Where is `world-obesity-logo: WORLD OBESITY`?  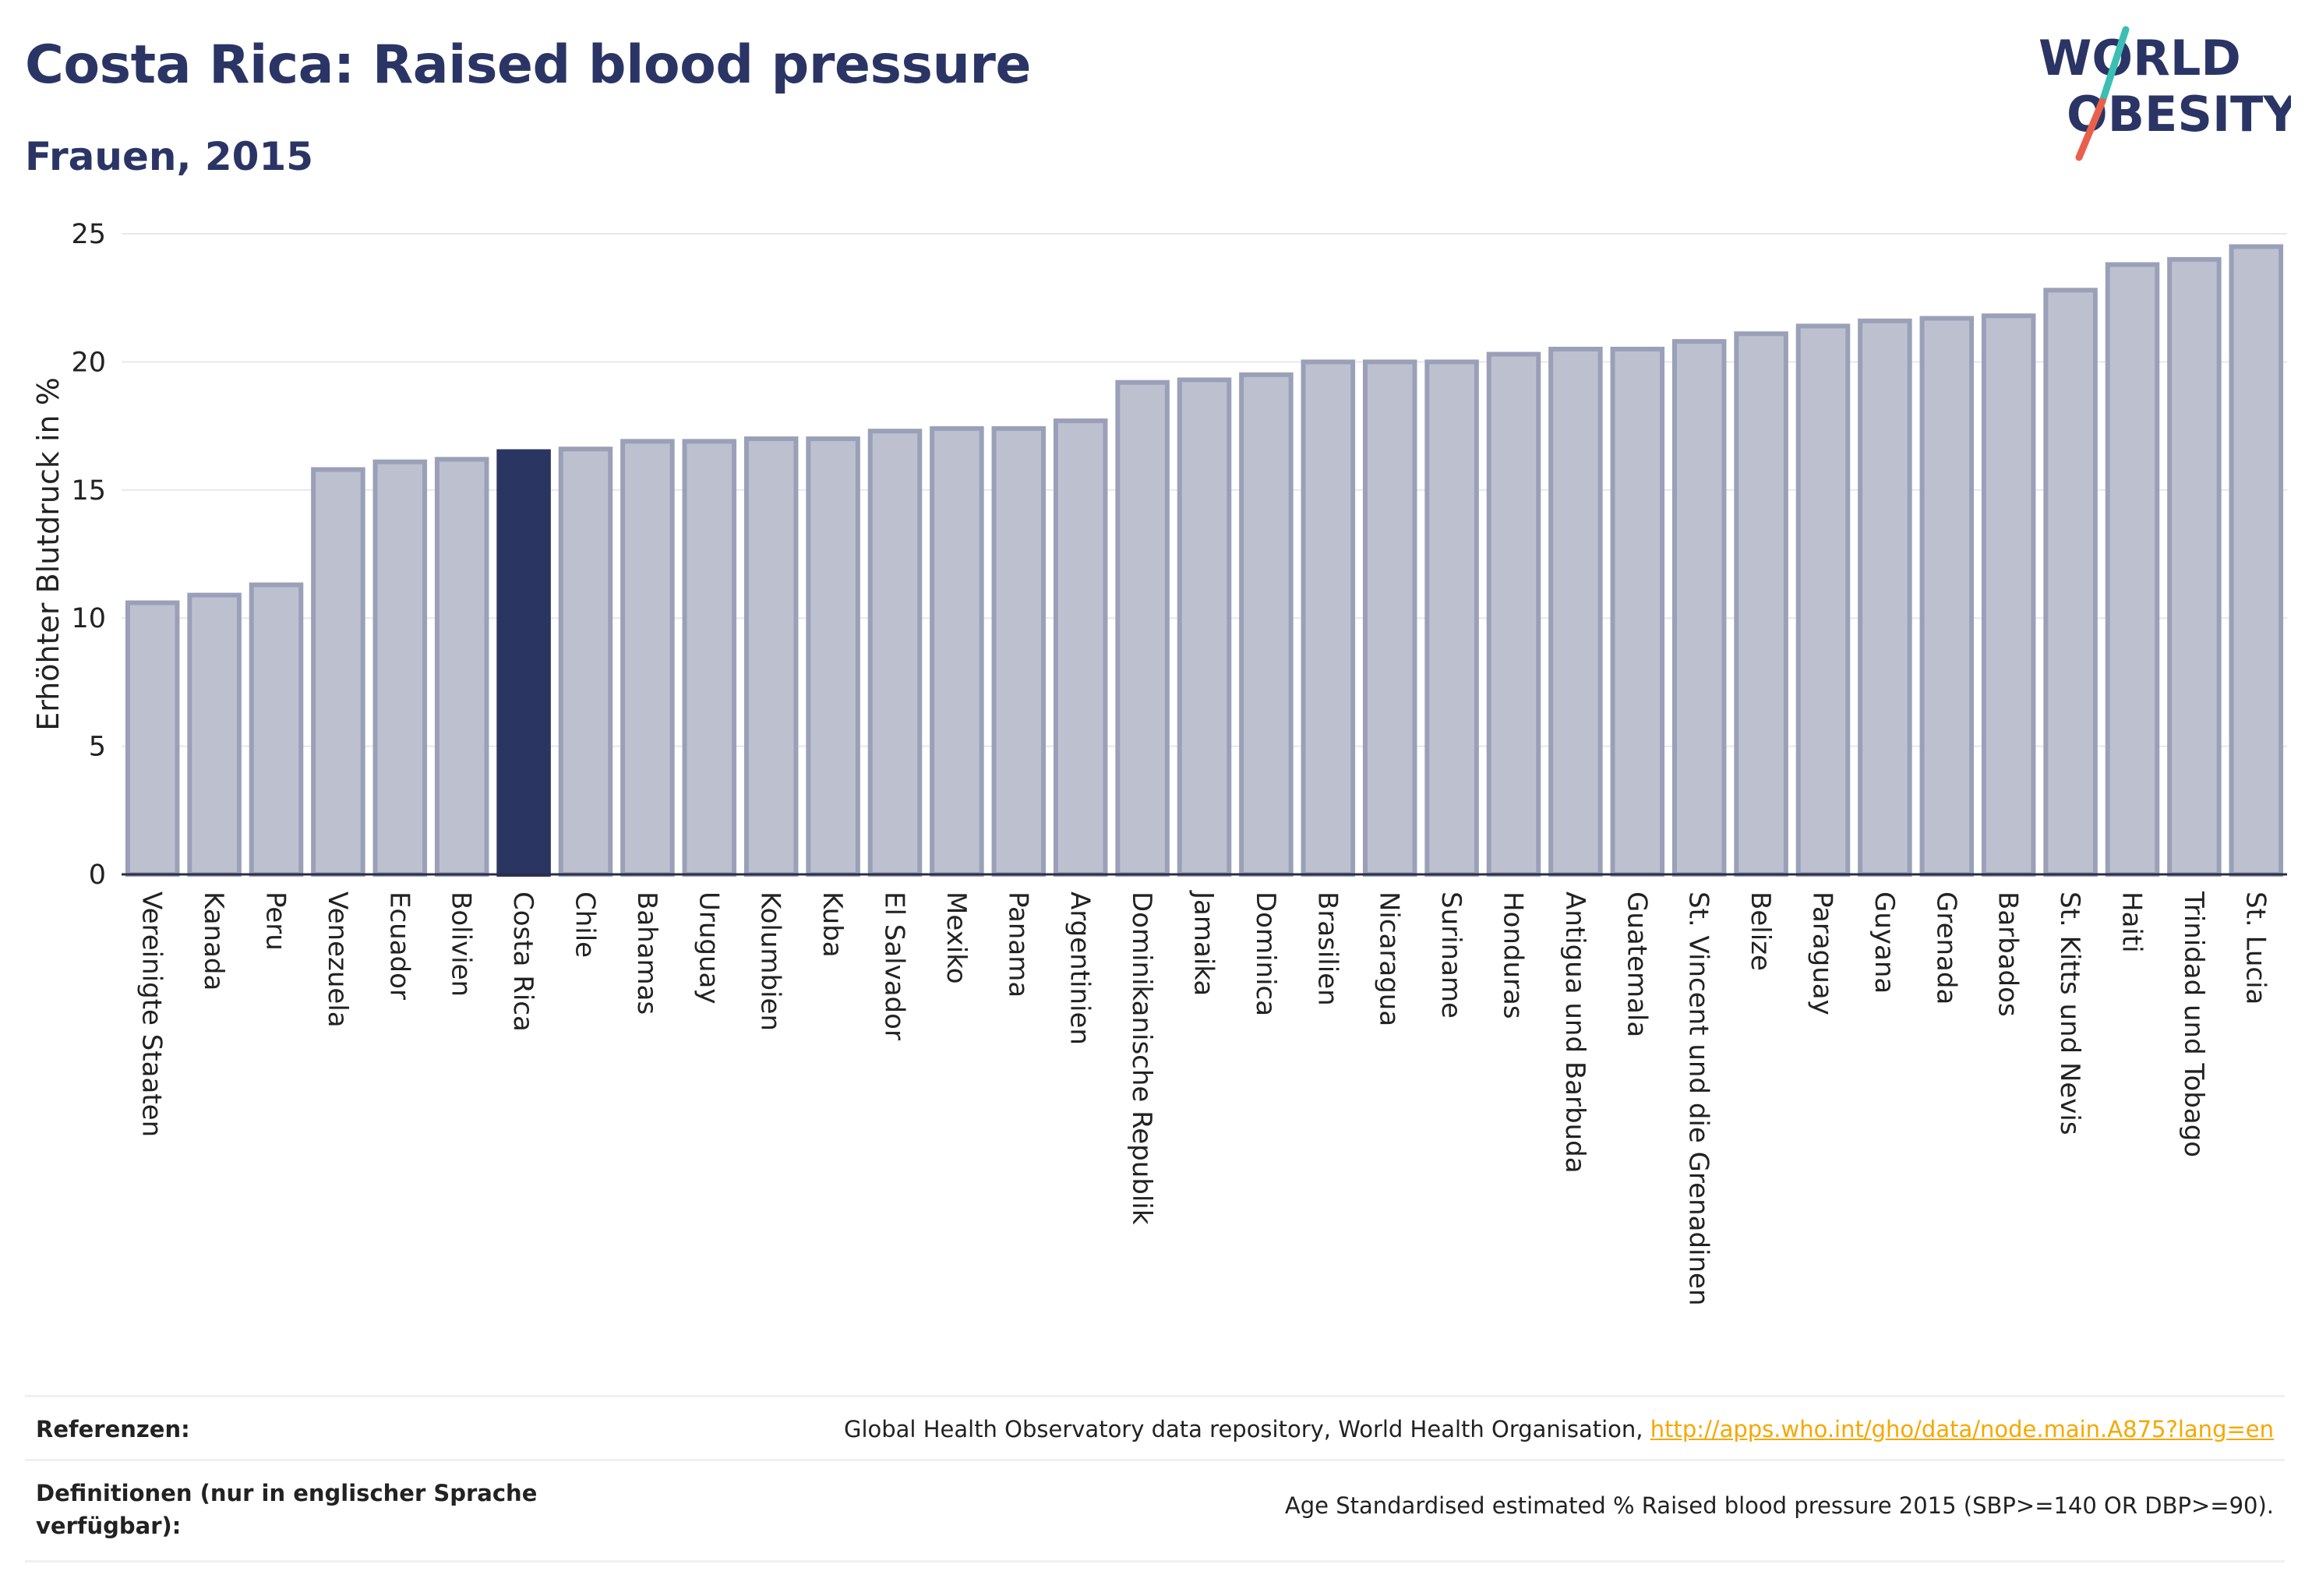
world-obesity-logo: WORLD OBESITY is located at coordinates (2164, 93).